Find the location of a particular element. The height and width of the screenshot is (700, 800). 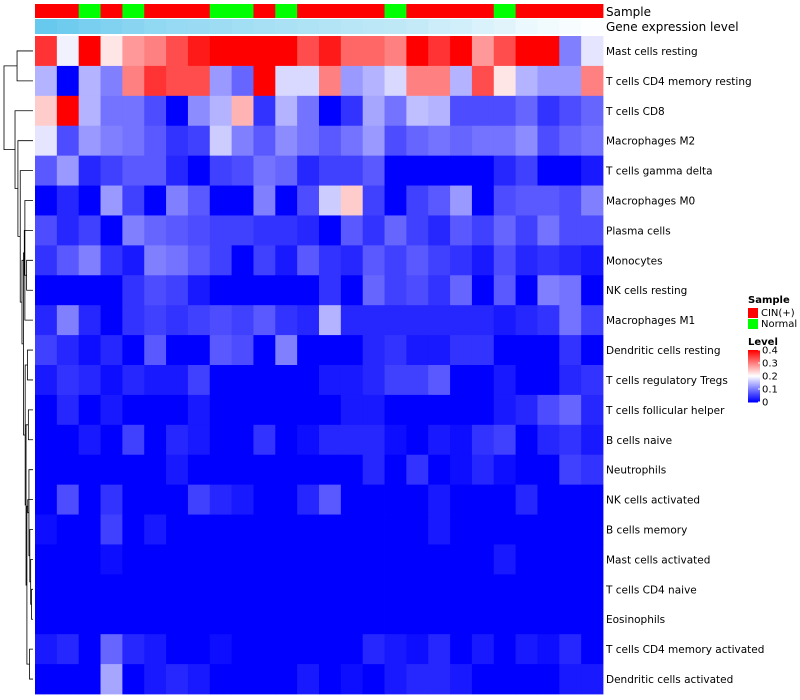

row-label: Mast cells resting is located at coordinates (652, 52).